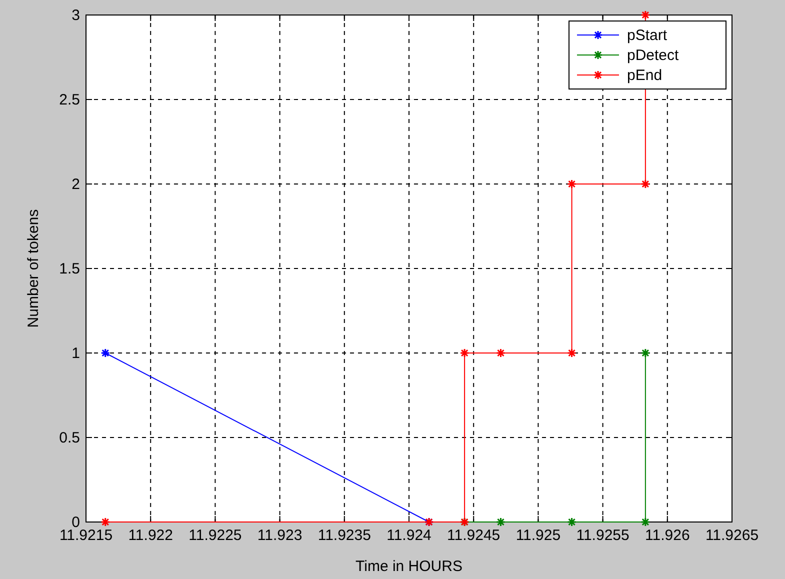 The width and height of the screenshot is (785, 579). Describe the element at coordinates (667, 535) in the screenshot. I see `x-tick-label: 11.926` at that location.